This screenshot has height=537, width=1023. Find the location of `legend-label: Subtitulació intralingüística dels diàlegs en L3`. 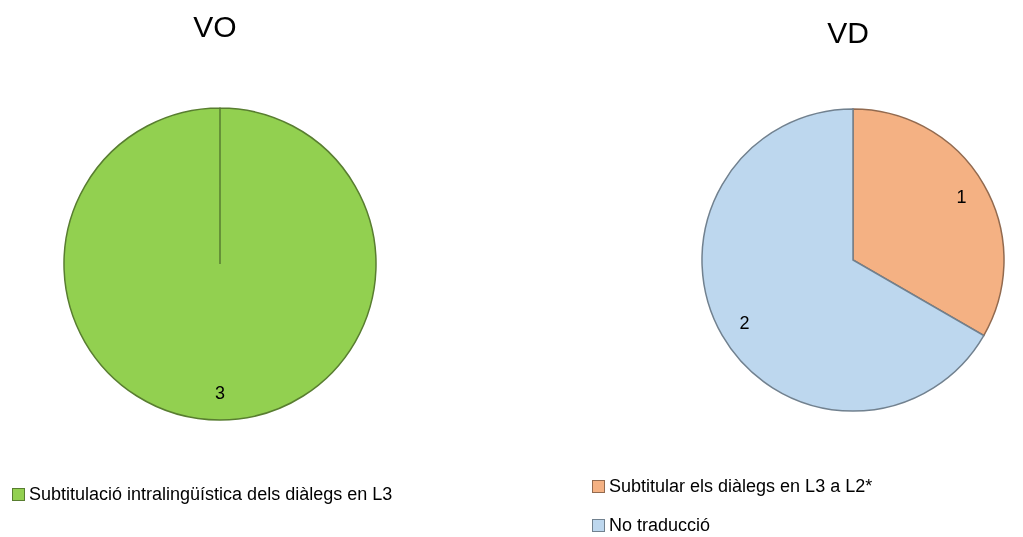

legend-label: Subtitulació intralingüística dels diàlegs en L3 is located at coordinates (211, 494).